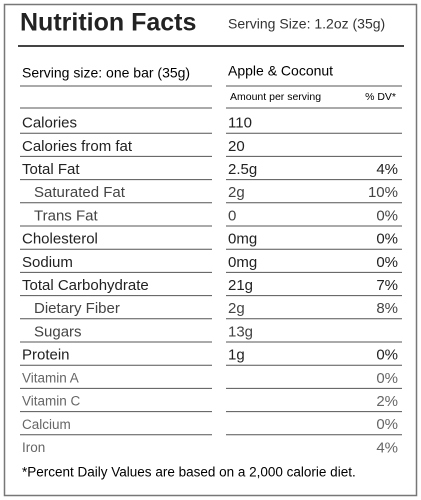  Describe the element at coordinates (383, 192) in the screenshot. I see `nutrient-dv: 10%` at that location.